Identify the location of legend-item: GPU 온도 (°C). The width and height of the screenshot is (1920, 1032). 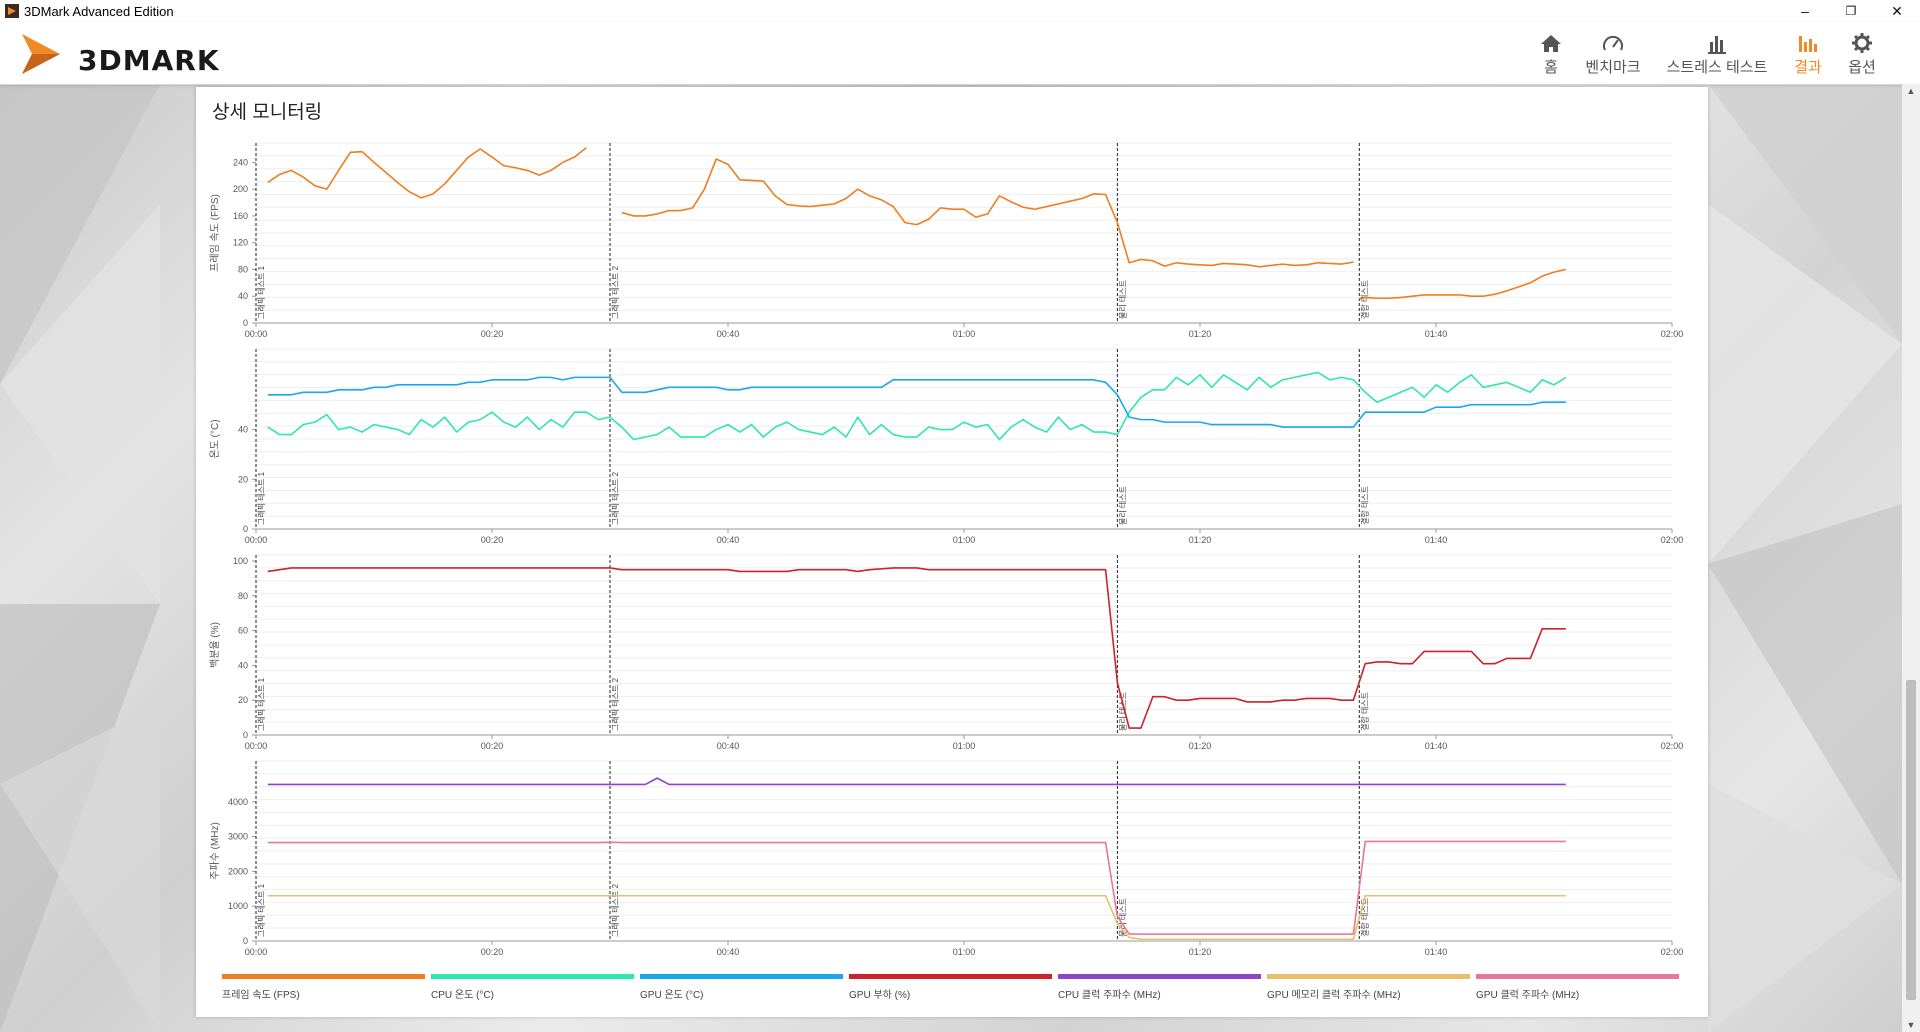
(741, 989).